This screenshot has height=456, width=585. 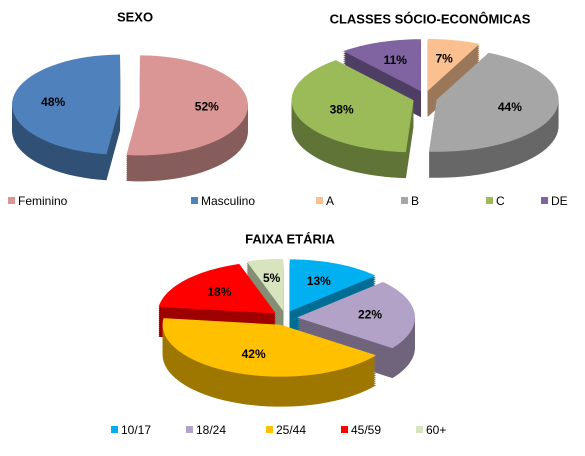 What do you see at coordinates (415, 201) in the screenshot?
I see `legend-label: B` at bounding box center [415, 201].